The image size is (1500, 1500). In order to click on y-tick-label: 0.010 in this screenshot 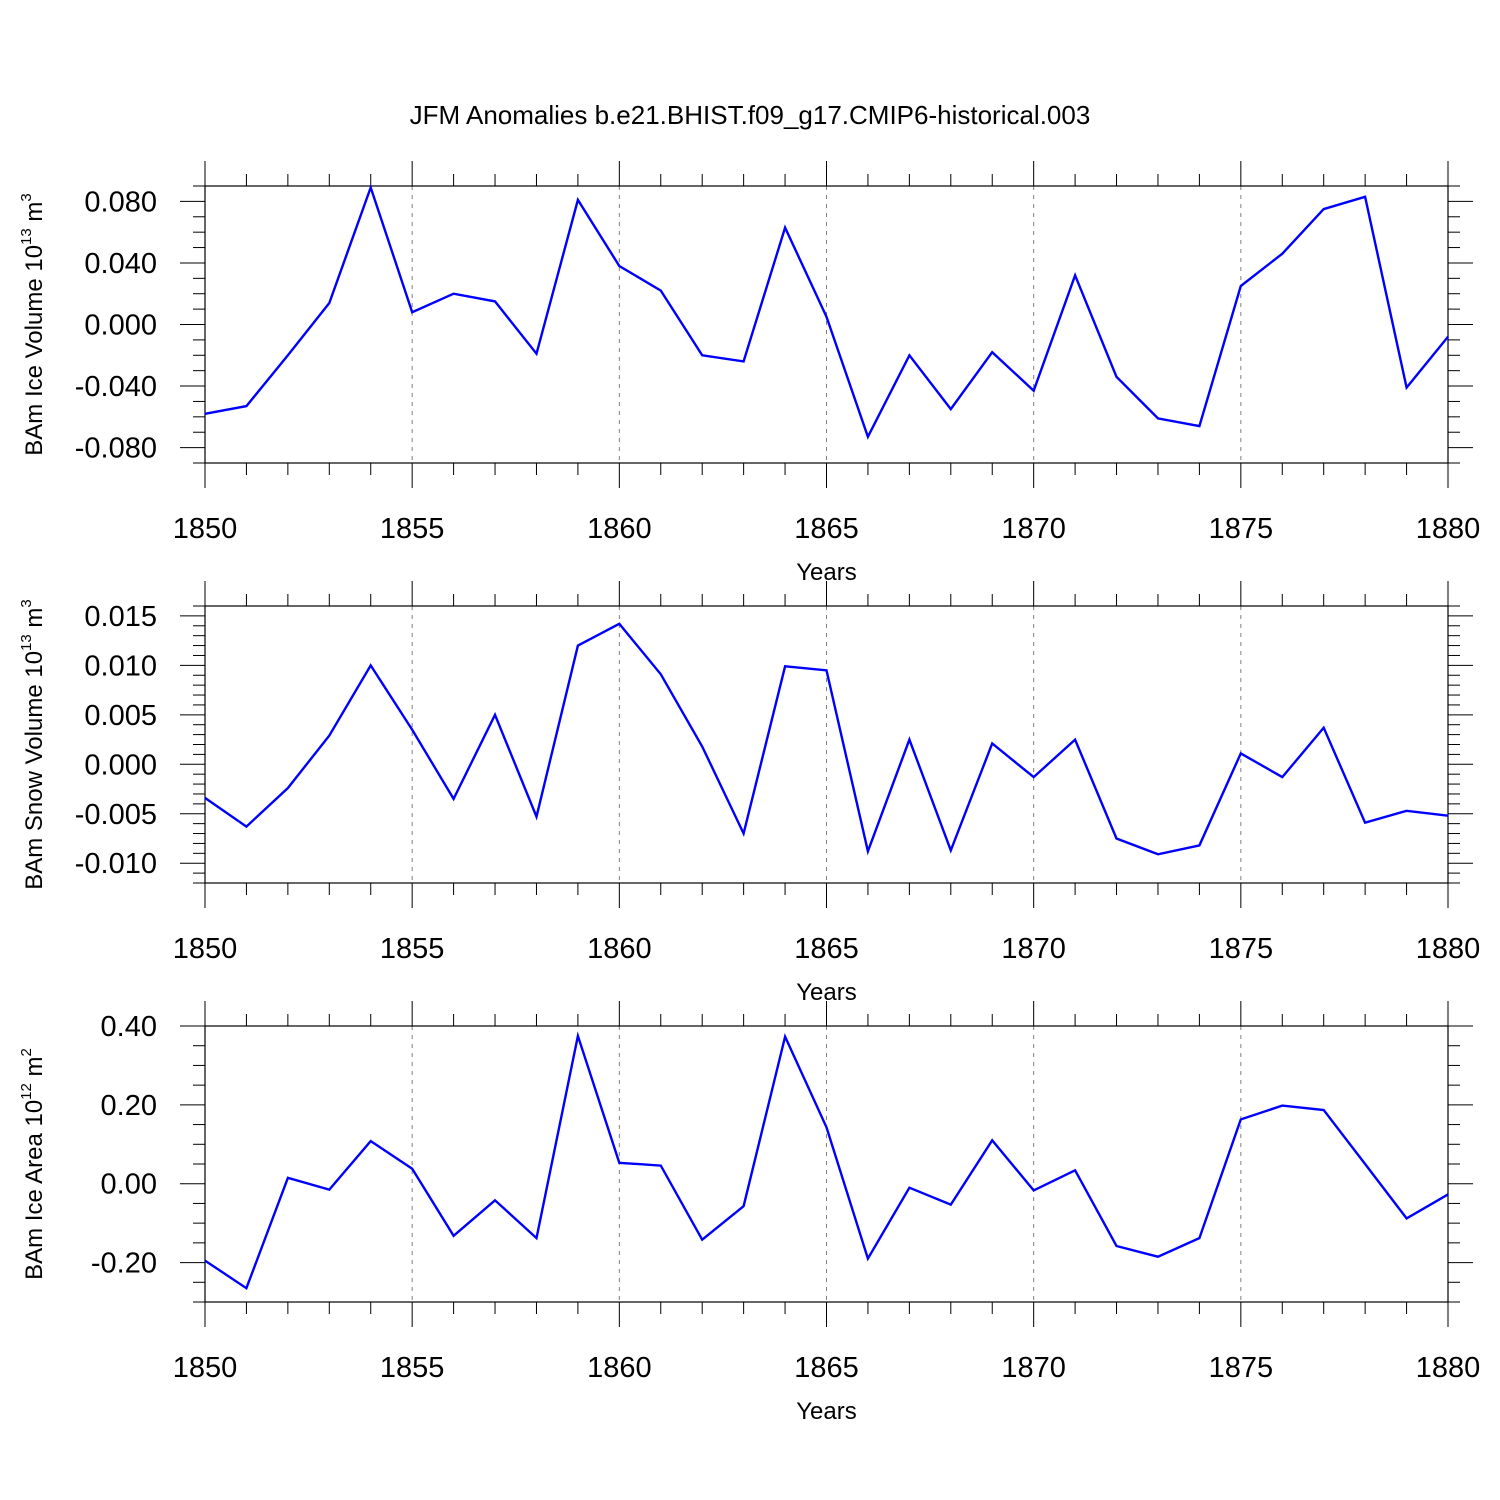, I will do `click(120, 666)`.